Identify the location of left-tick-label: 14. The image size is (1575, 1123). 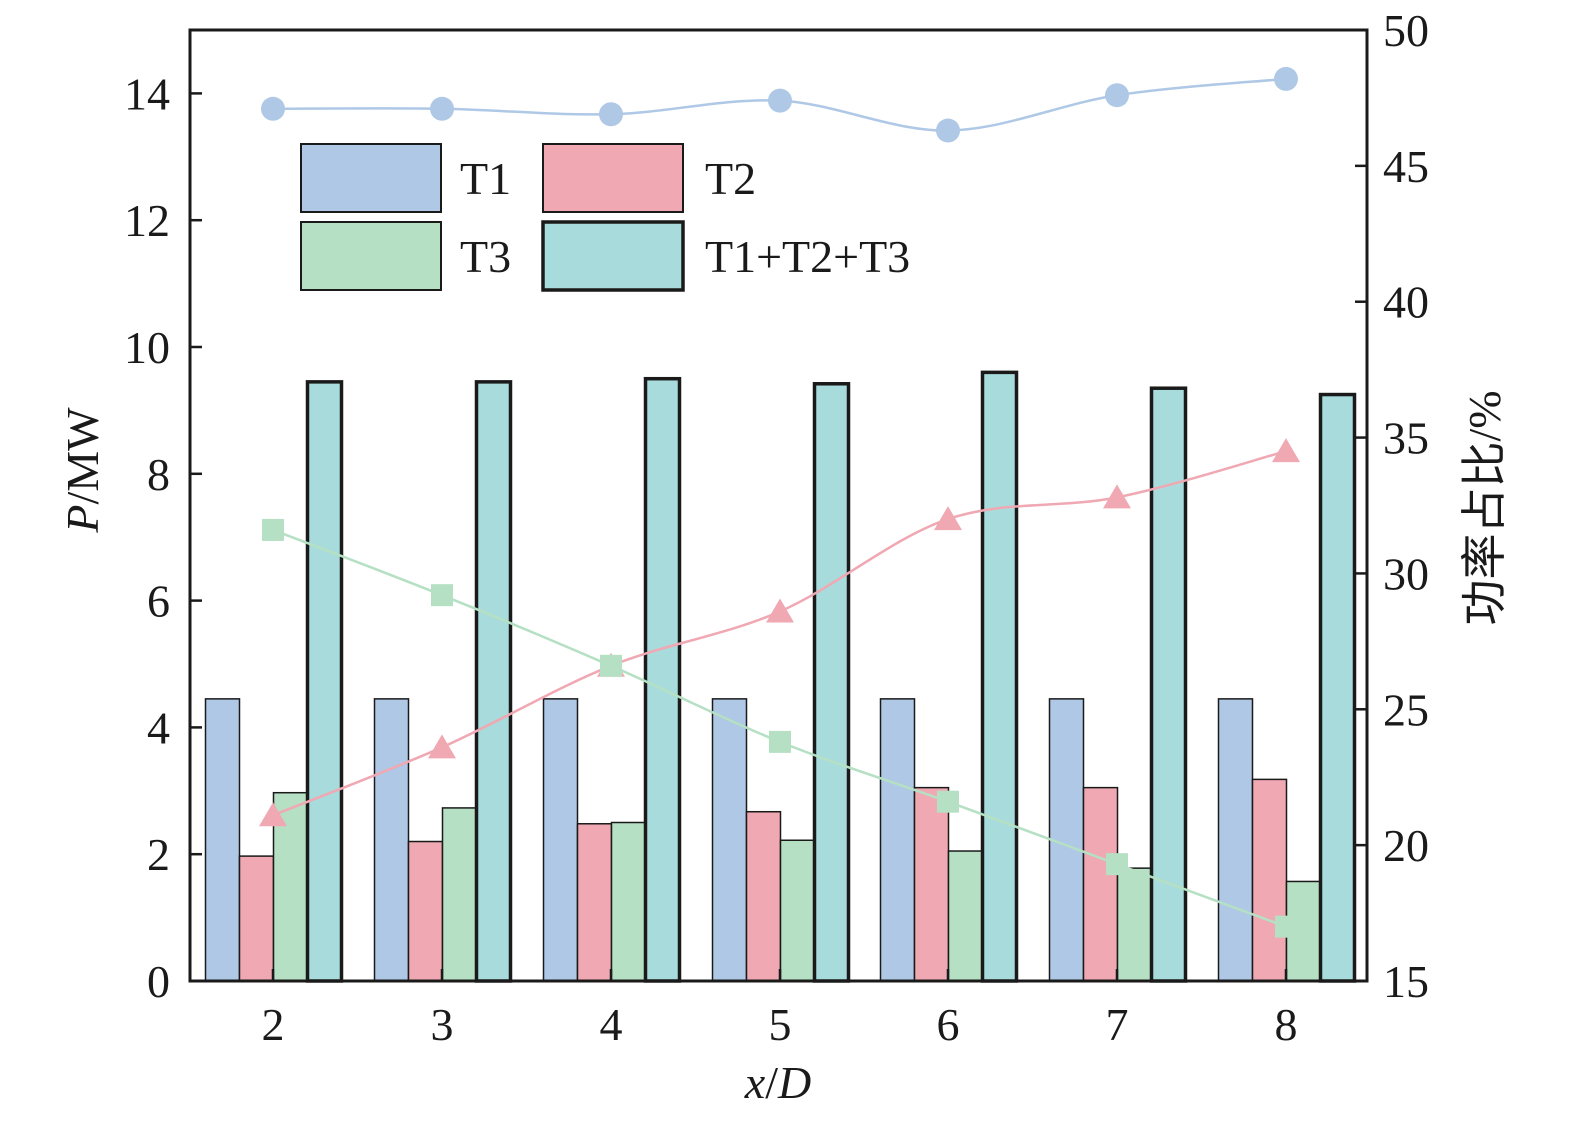
(147, 93).